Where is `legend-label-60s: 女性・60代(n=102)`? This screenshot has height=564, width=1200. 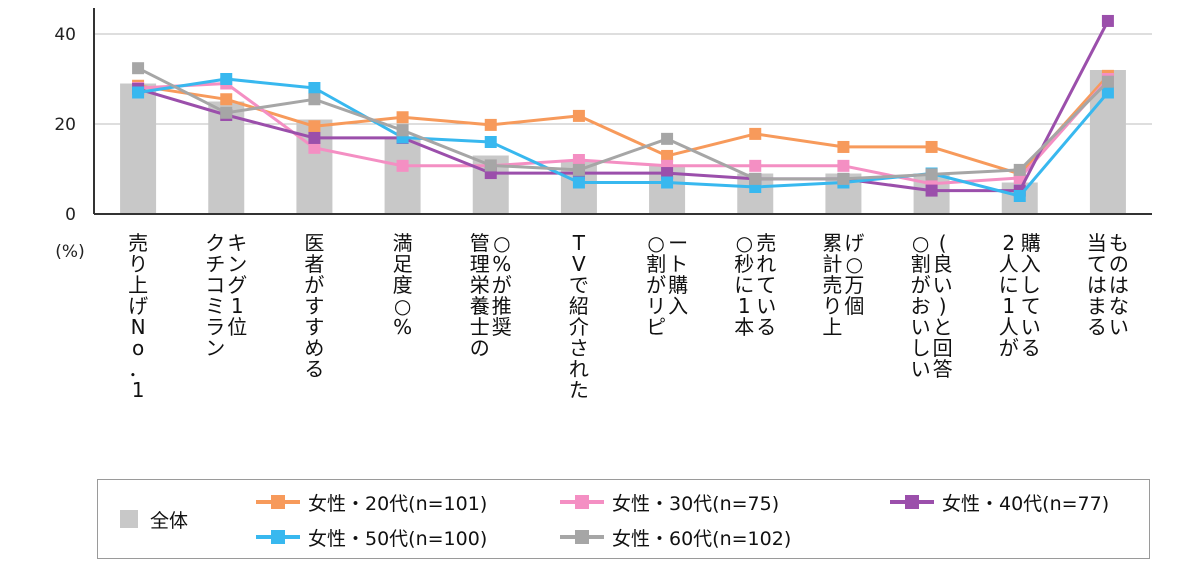 legend-label-60s: 女性・60代(n=102) is located at coordinates (702, 538).